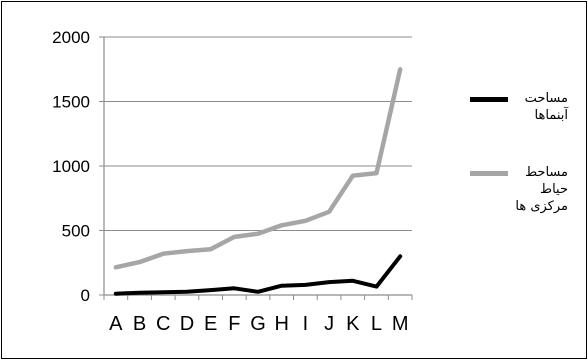  Describe the element at coordinates (306, 324) in the screenshot. I see `x-tick-label-I: I` at that location.